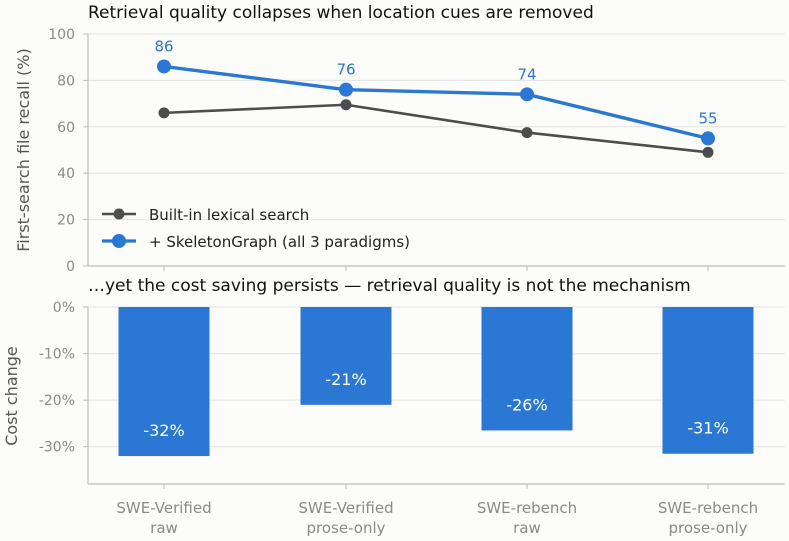 Image resolution: width=789 pixels, height=541 pixels. I want to click on top-y-ticks: 0 20 40 60 80 100, so click(68, 151).